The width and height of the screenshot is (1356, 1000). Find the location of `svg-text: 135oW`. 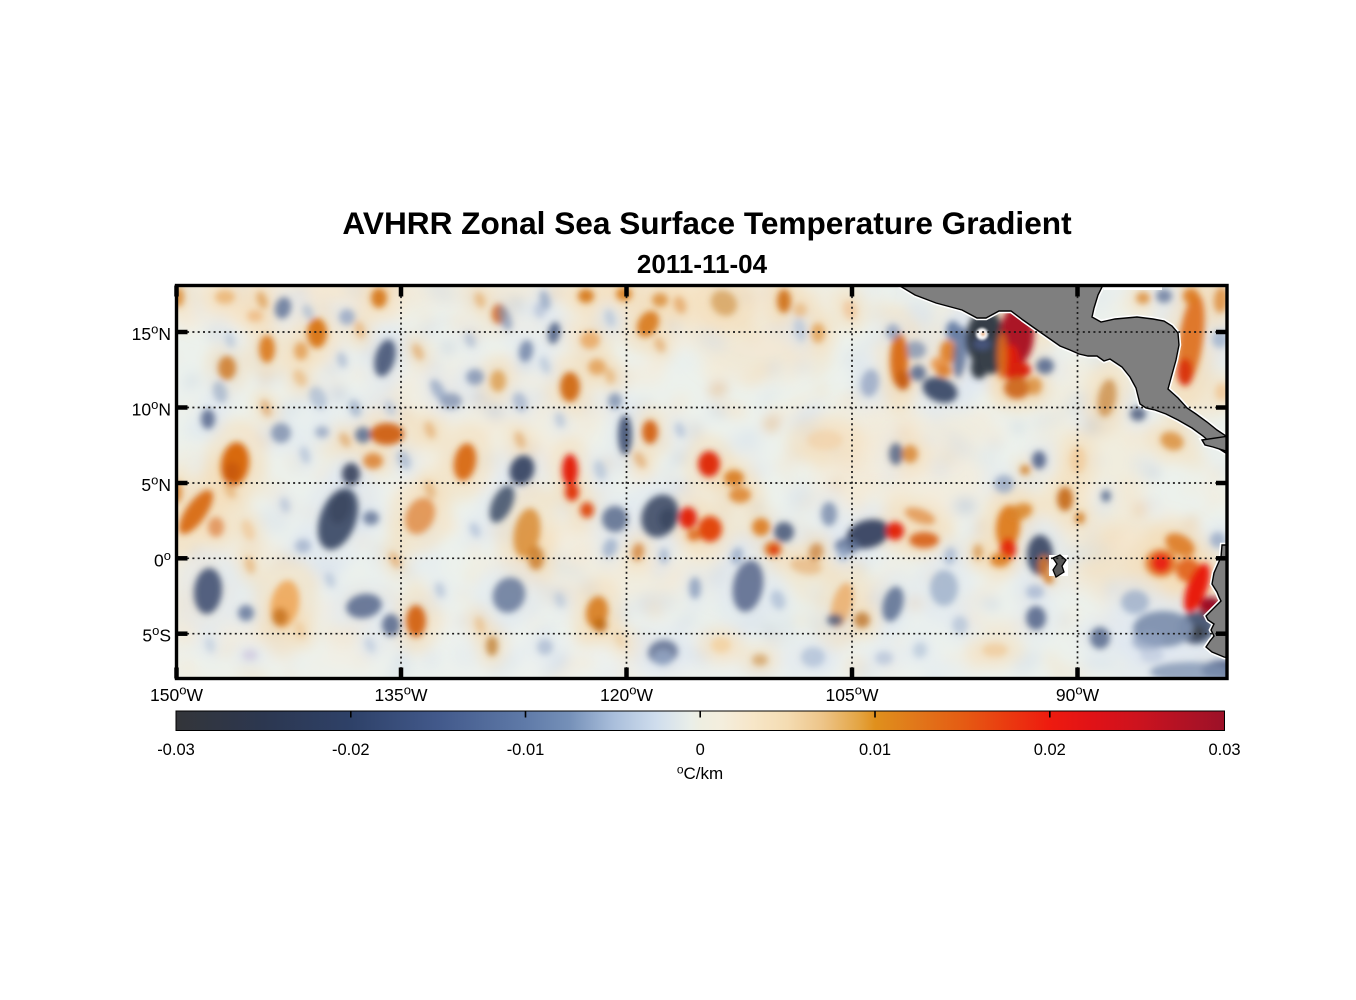

svg-text: 135oW is located at coordinates (401, 694).